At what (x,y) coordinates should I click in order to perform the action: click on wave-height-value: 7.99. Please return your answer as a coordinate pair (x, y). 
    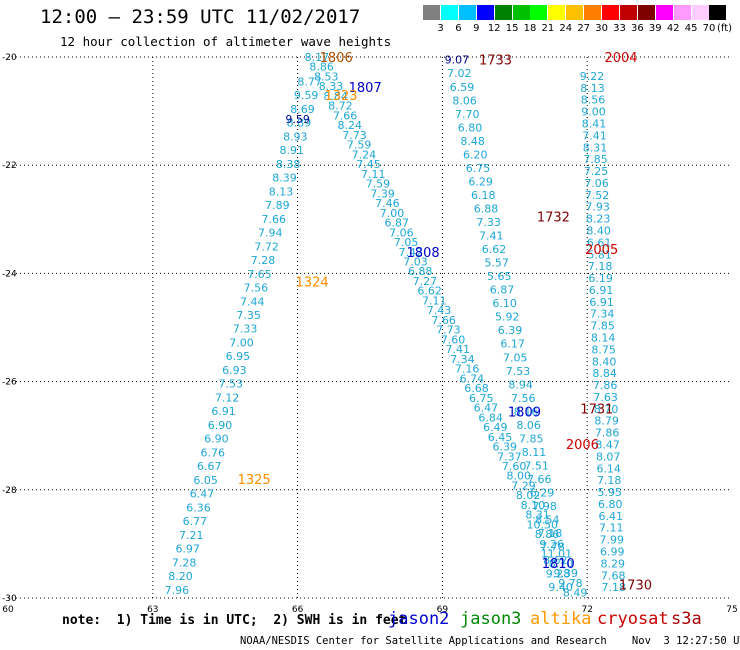
    Looking at the image, I should click on (611, 540).